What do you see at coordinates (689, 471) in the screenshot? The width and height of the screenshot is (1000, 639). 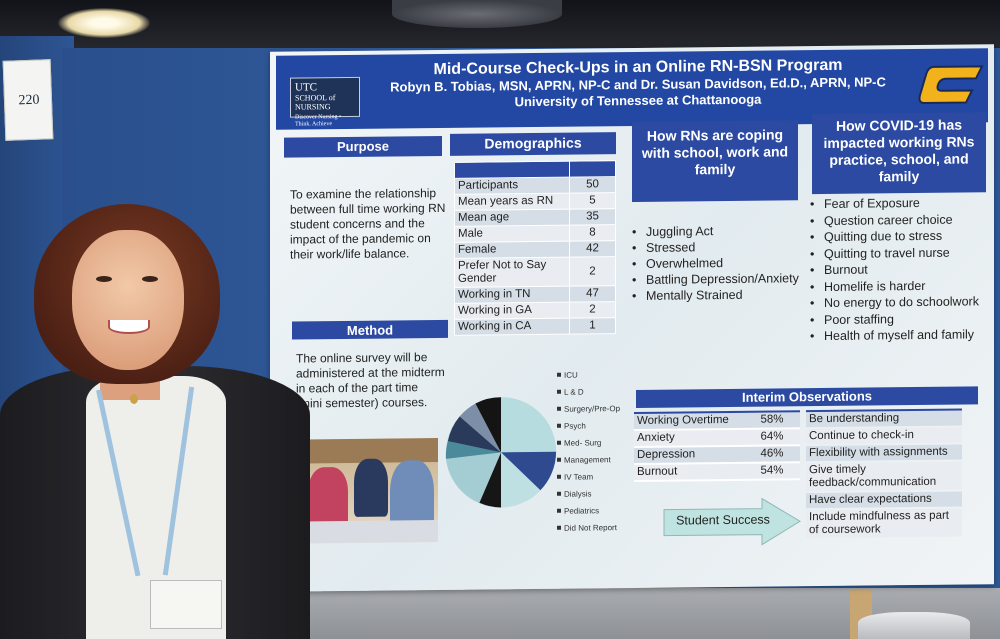 I see `observation-label: Burnout` at bounding box center [689, 471].